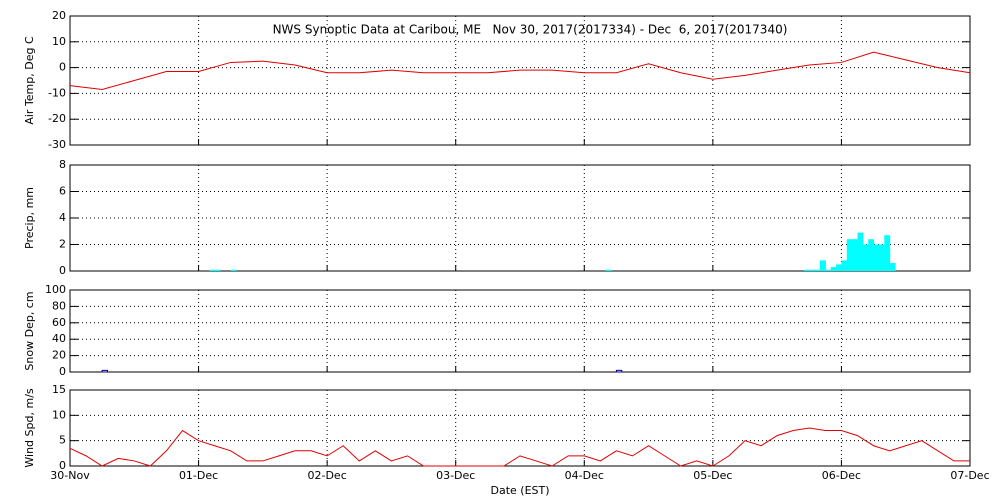 The height and width of the screenshot is (504, 1000). Describe the element at coordinates (969, 475) in the screenshot. I see `x-tick-label: 07-Dec` at that location.